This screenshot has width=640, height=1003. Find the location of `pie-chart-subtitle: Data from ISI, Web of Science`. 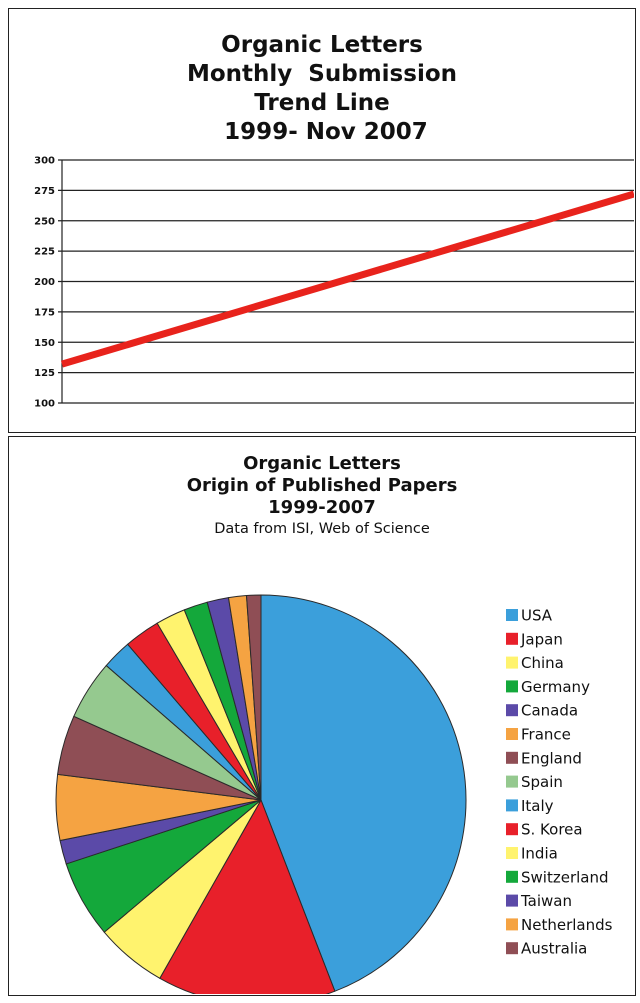

pie-chart-subtitle: Data from ISI, Web of Science is located at coordinates (322, 529).